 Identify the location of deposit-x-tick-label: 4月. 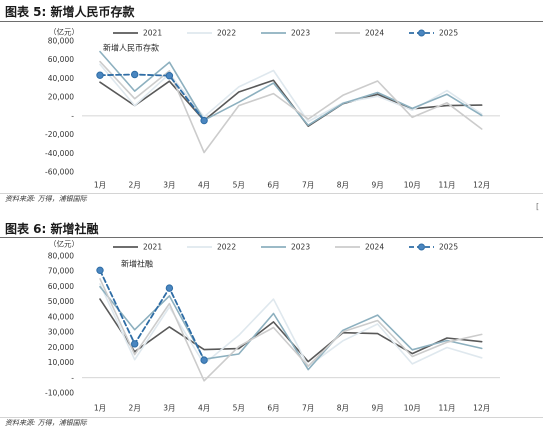
(204, 185).